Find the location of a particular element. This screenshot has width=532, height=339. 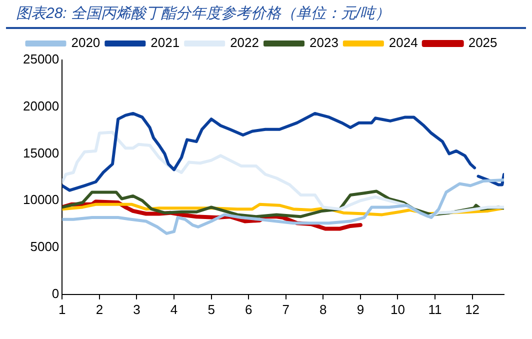

y-tick-label: 15000 is located at coordinates (41, 152).